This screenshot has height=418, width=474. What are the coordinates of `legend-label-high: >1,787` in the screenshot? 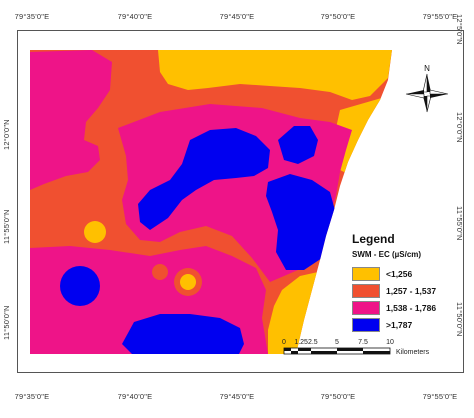 It's located at (399, 324).